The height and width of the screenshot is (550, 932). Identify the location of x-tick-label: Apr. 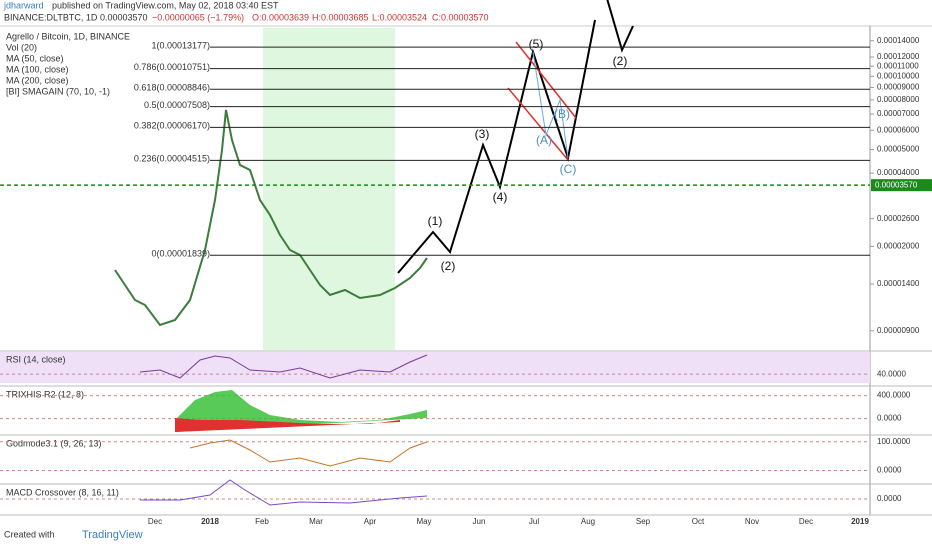
(370, 521).